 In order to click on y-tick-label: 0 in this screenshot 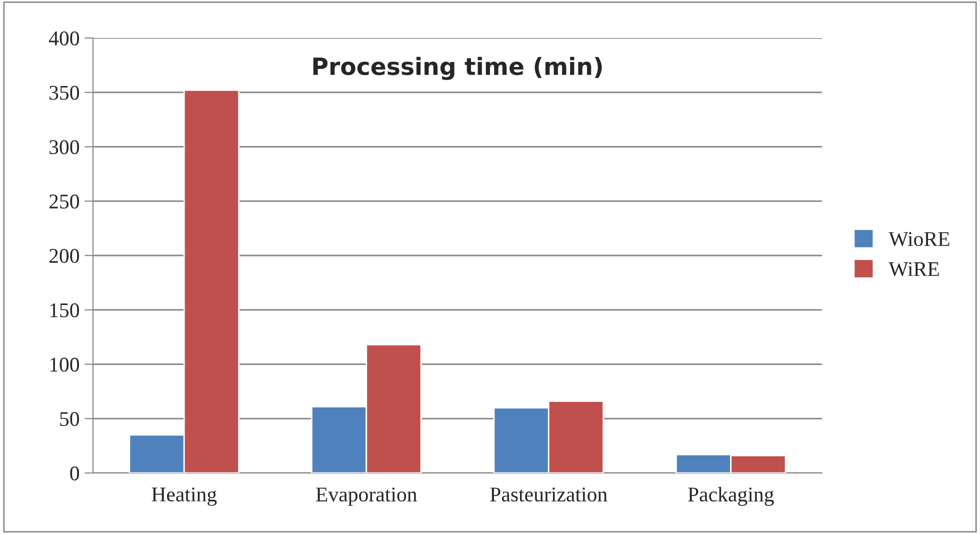, I will do `click(75, 473)`.